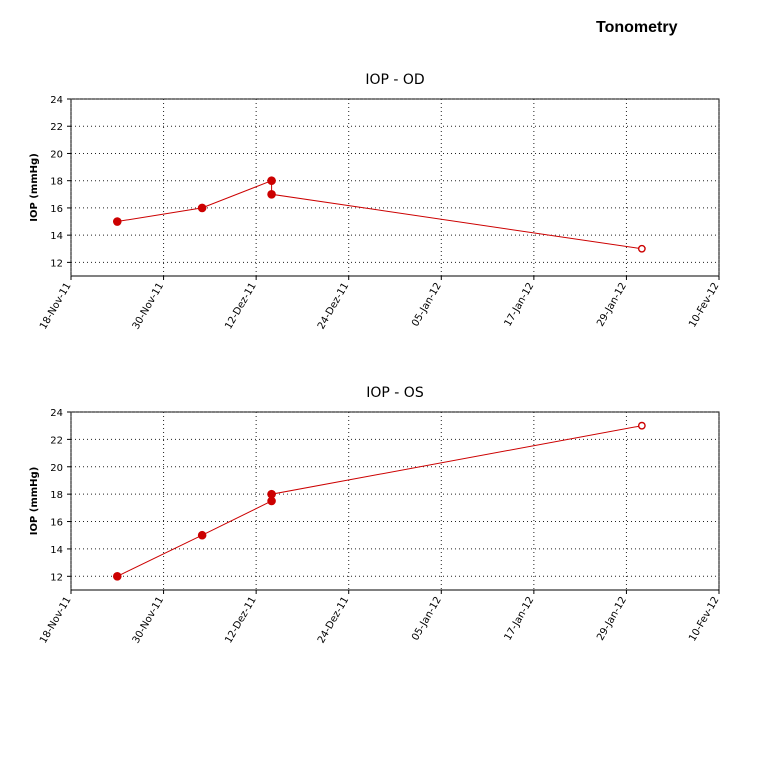 This screenshot has height=768, width=768. What do you see at coordinates (394, 80) in the screenshot?
I see `chart-title: IOP - OD` at bounding box center [394, 80].